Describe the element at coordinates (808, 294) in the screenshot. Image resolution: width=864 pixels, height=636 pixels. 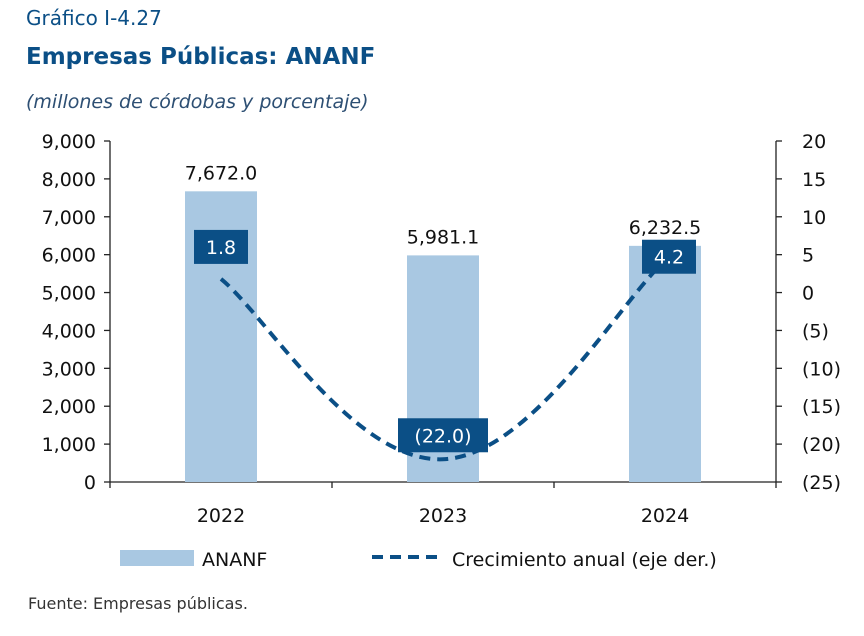
I see `right-y-tick-label: 0` at that location.